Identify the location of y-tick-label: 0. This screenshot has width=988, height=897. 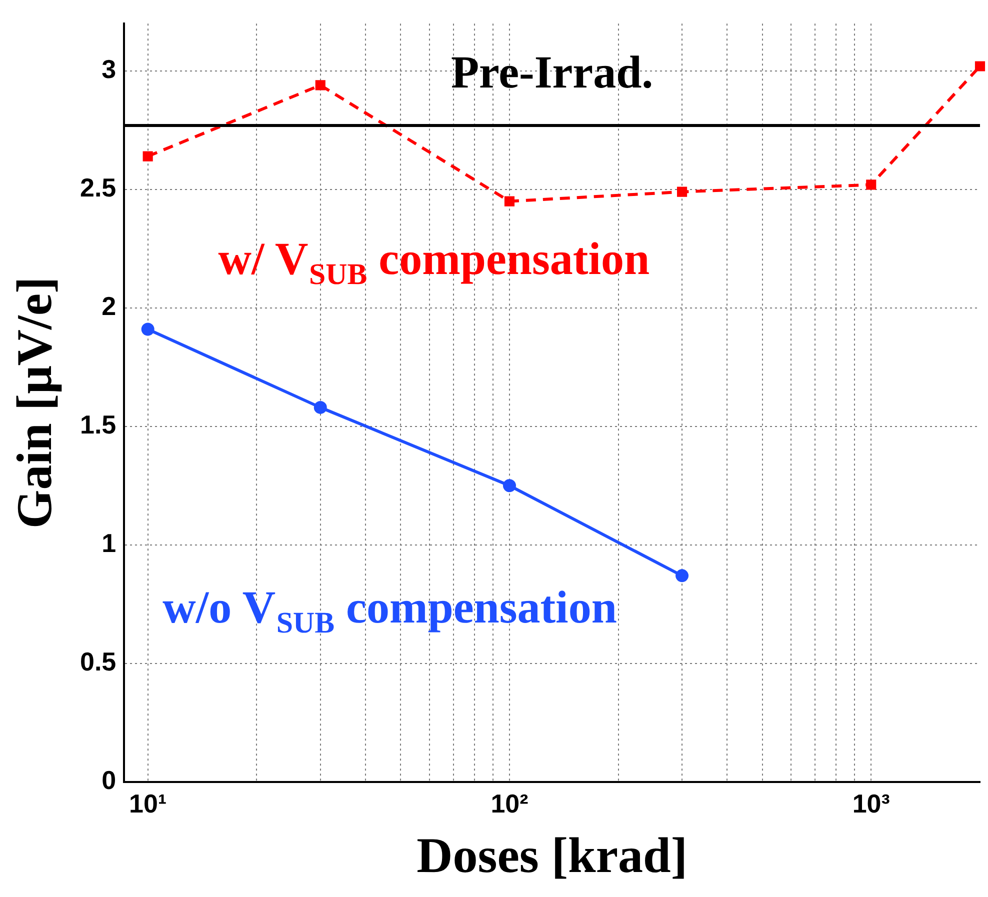
(109, 779).